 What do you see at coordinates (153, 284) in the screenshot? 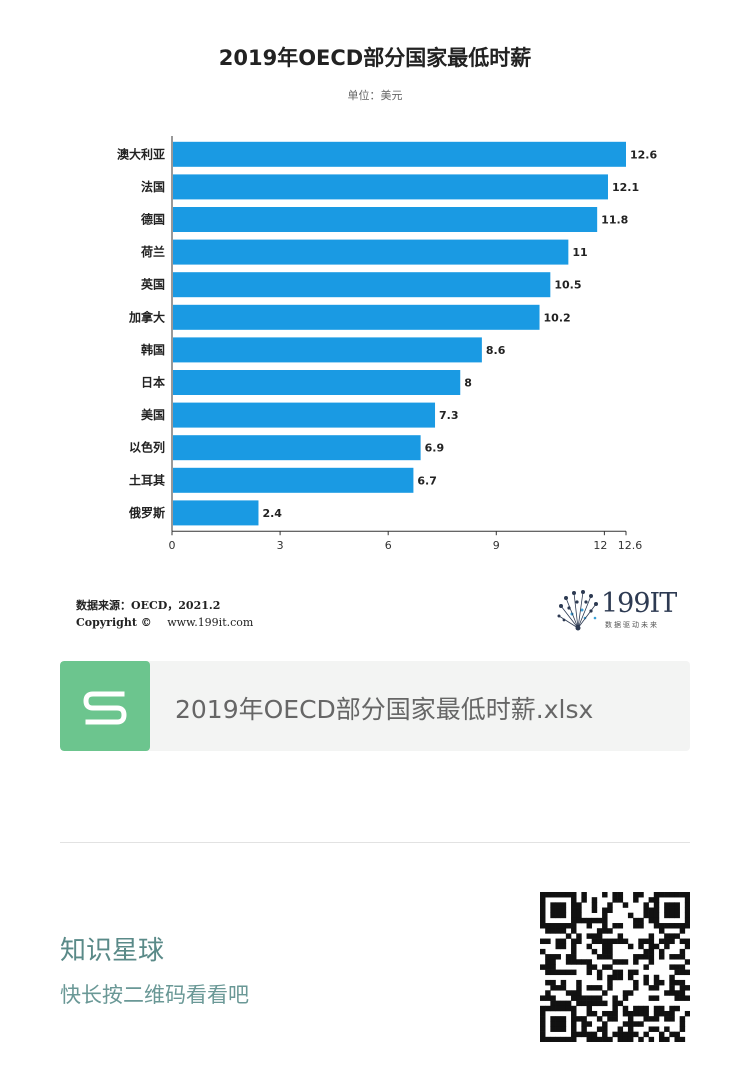
I see `category-label: 英国` at bounding box center [153, 284].